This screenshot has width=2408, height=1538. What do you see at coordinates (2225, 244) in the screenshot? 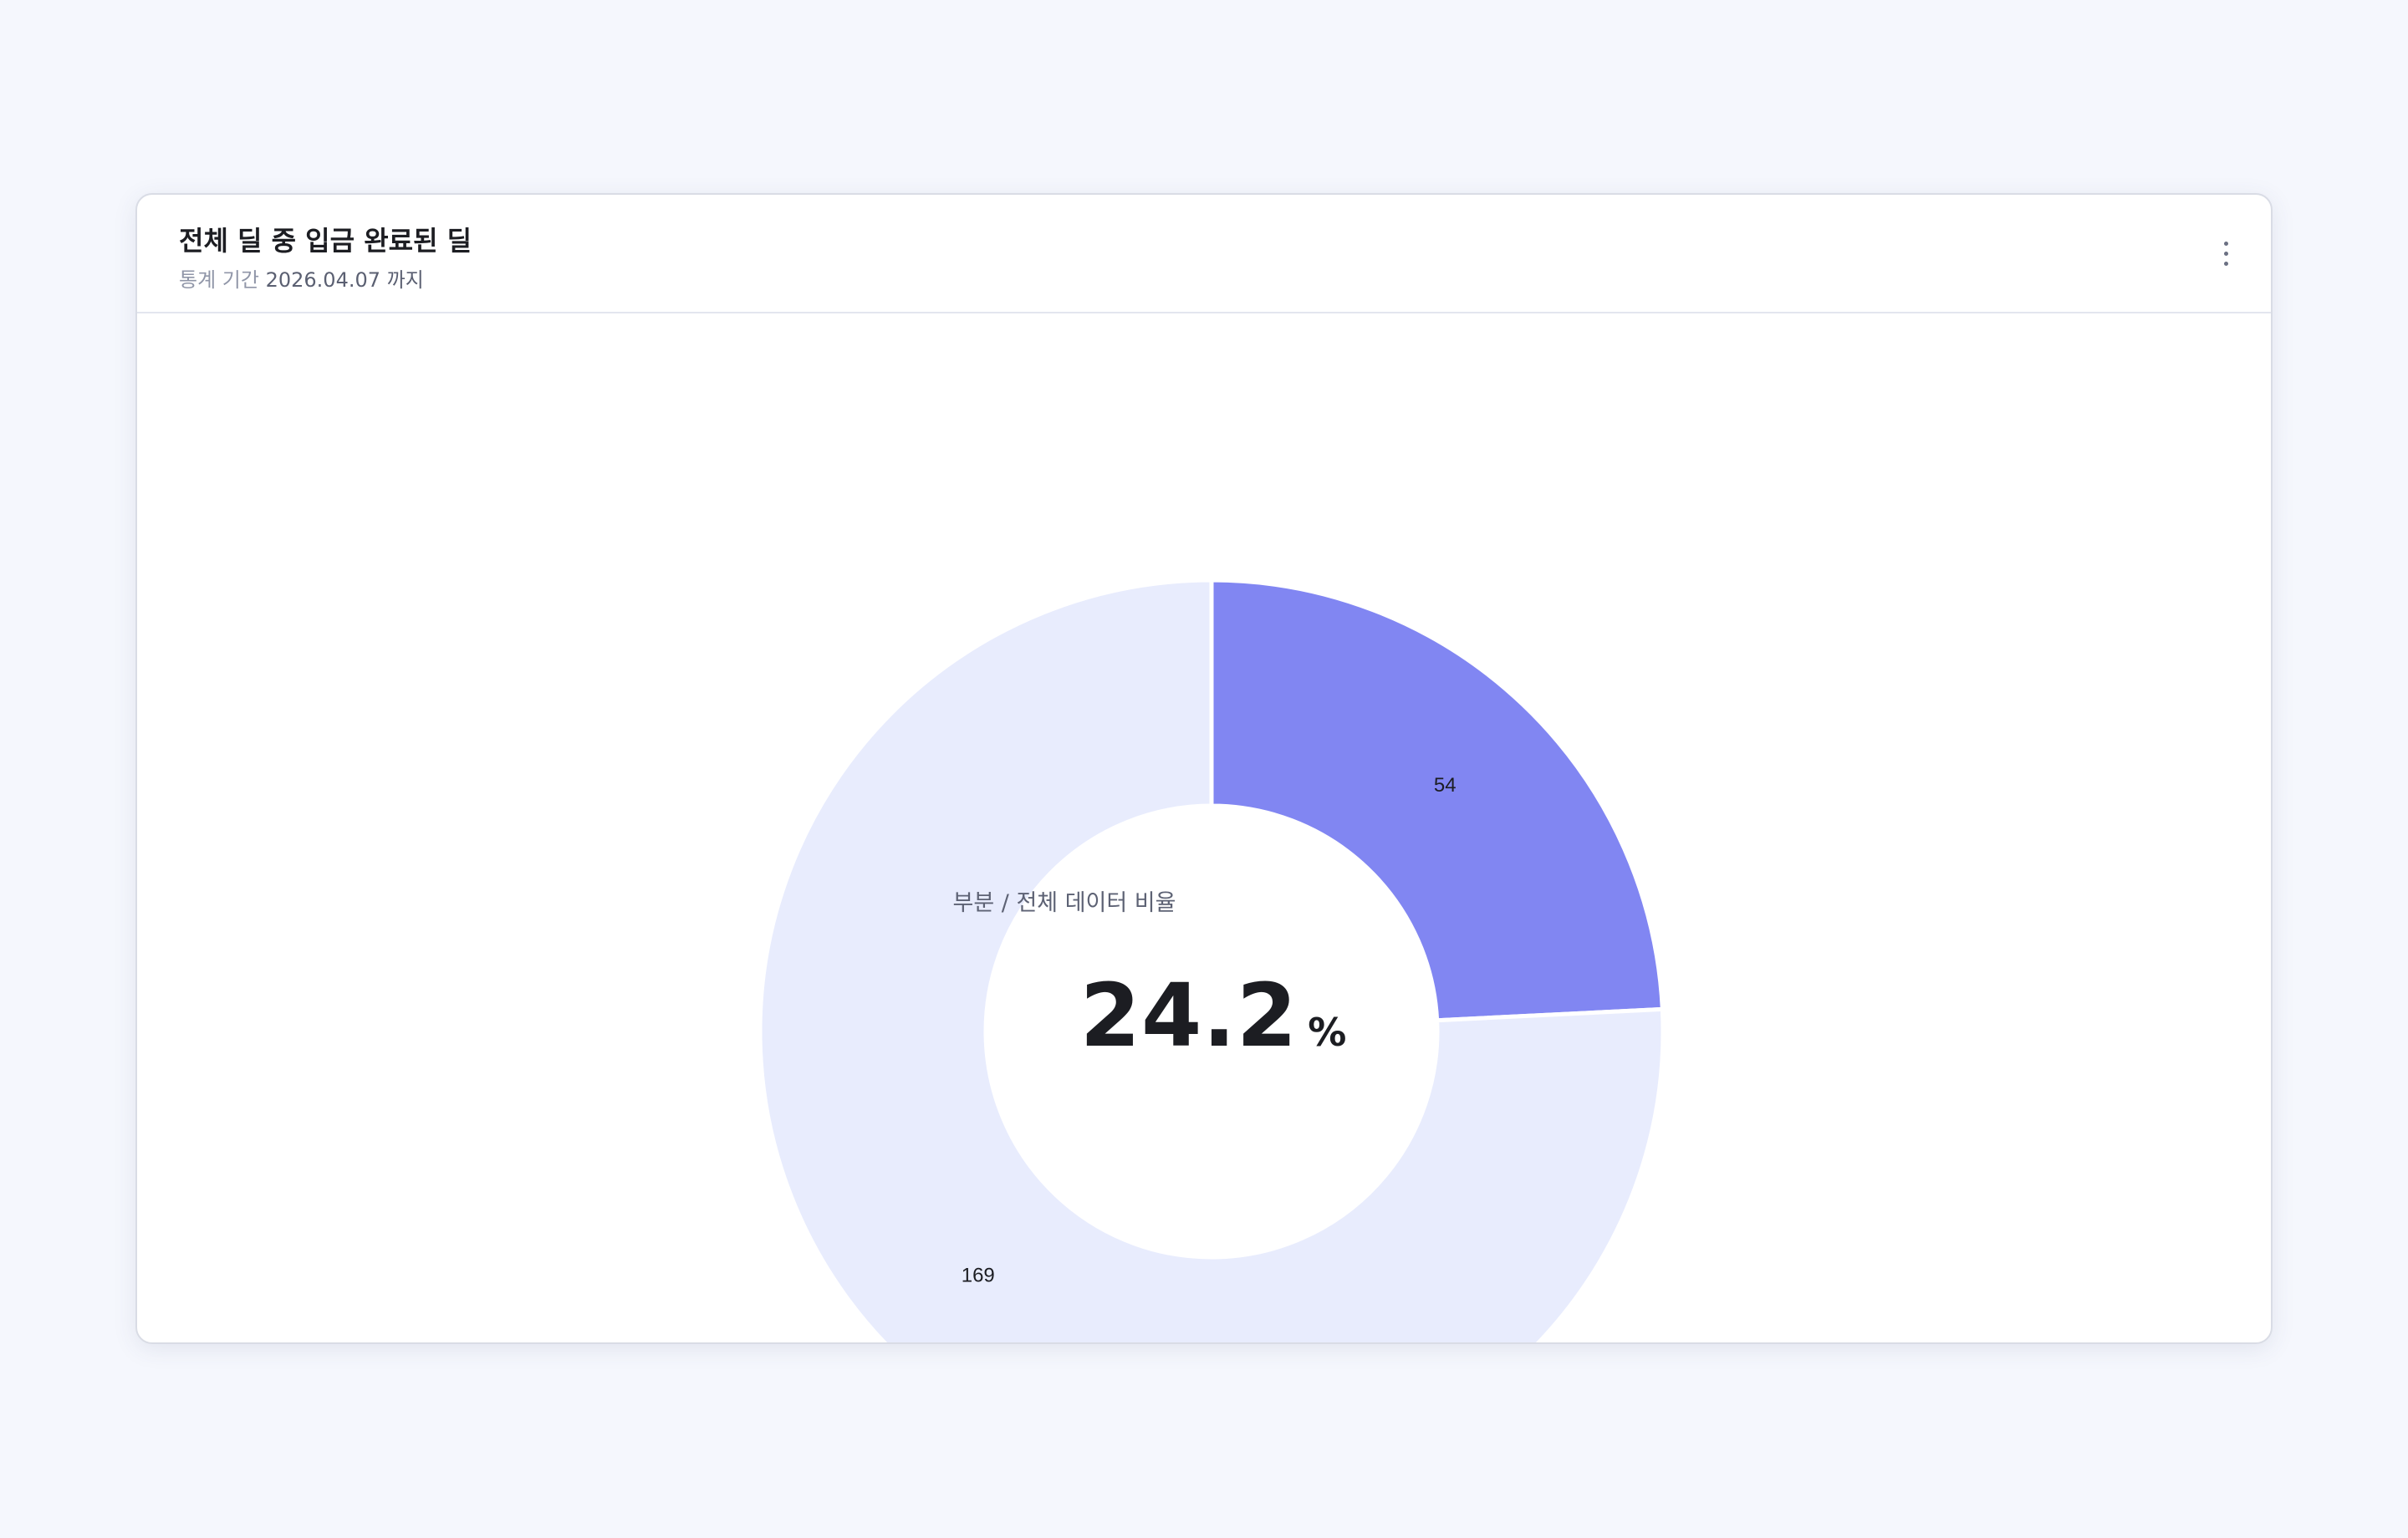
I see `more-vertical-icon` at bounding box center [2225, 244].